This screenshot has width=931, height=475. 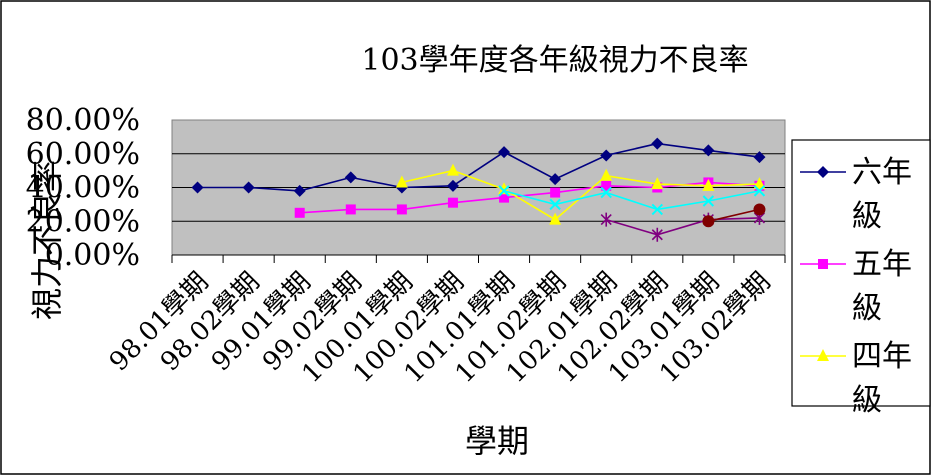 What do you see at coordinates (554, 60) in the screenshot?
I see `chart-title: 103學年度各年級視力不良率` at bounding box center [554, 60].